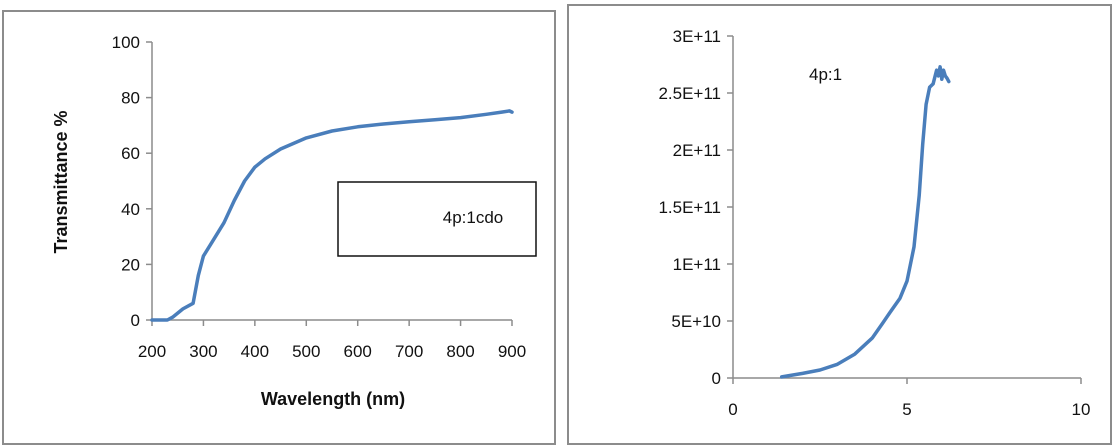  I want to click on y-tick-label: 40, so click(130, 209).